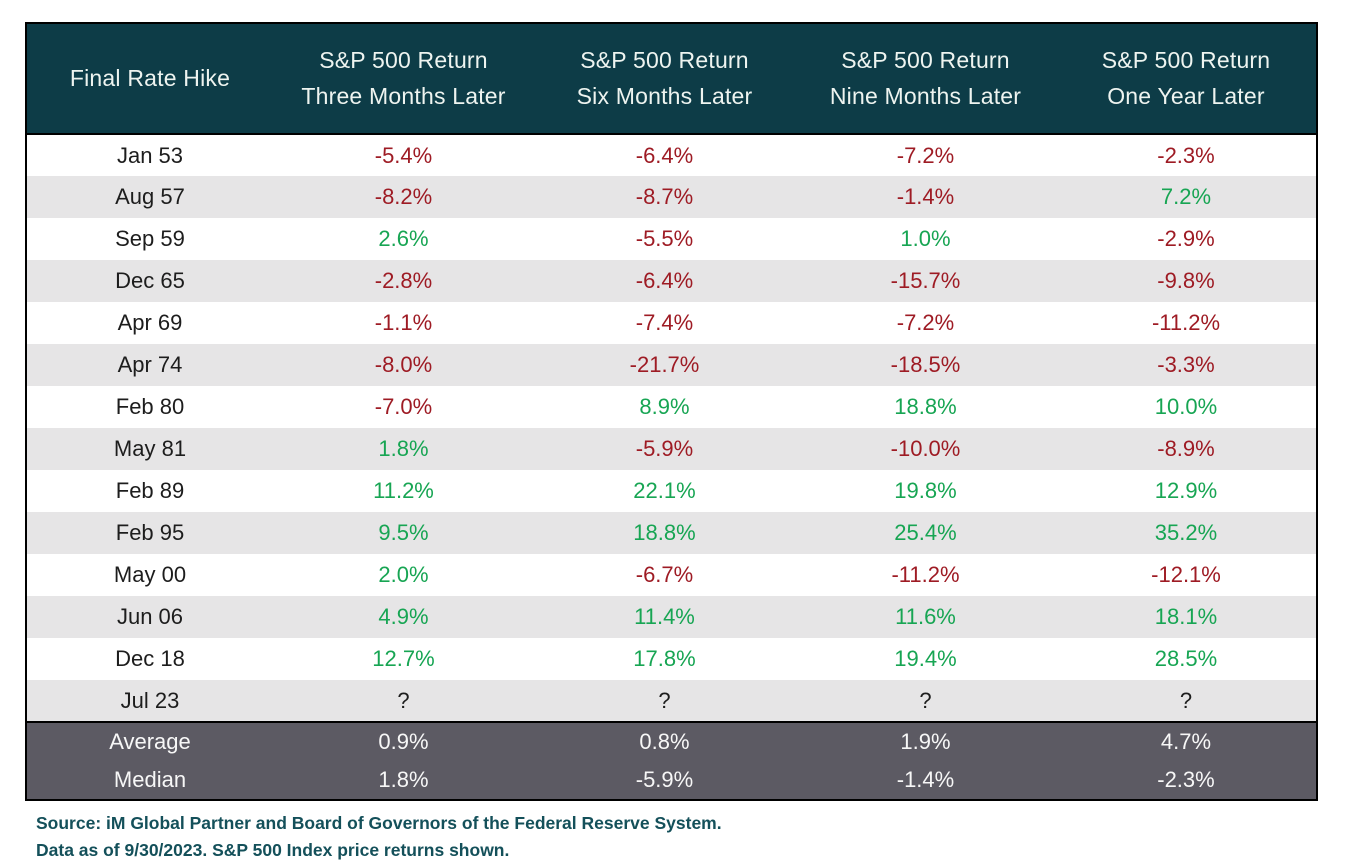 The height and width of the screenshot is (868, 1346). What do you see at coordinates (1186, 449) in the screenshot?
I see `return-cell: -8.9%` at bounding box center [1186, 449].